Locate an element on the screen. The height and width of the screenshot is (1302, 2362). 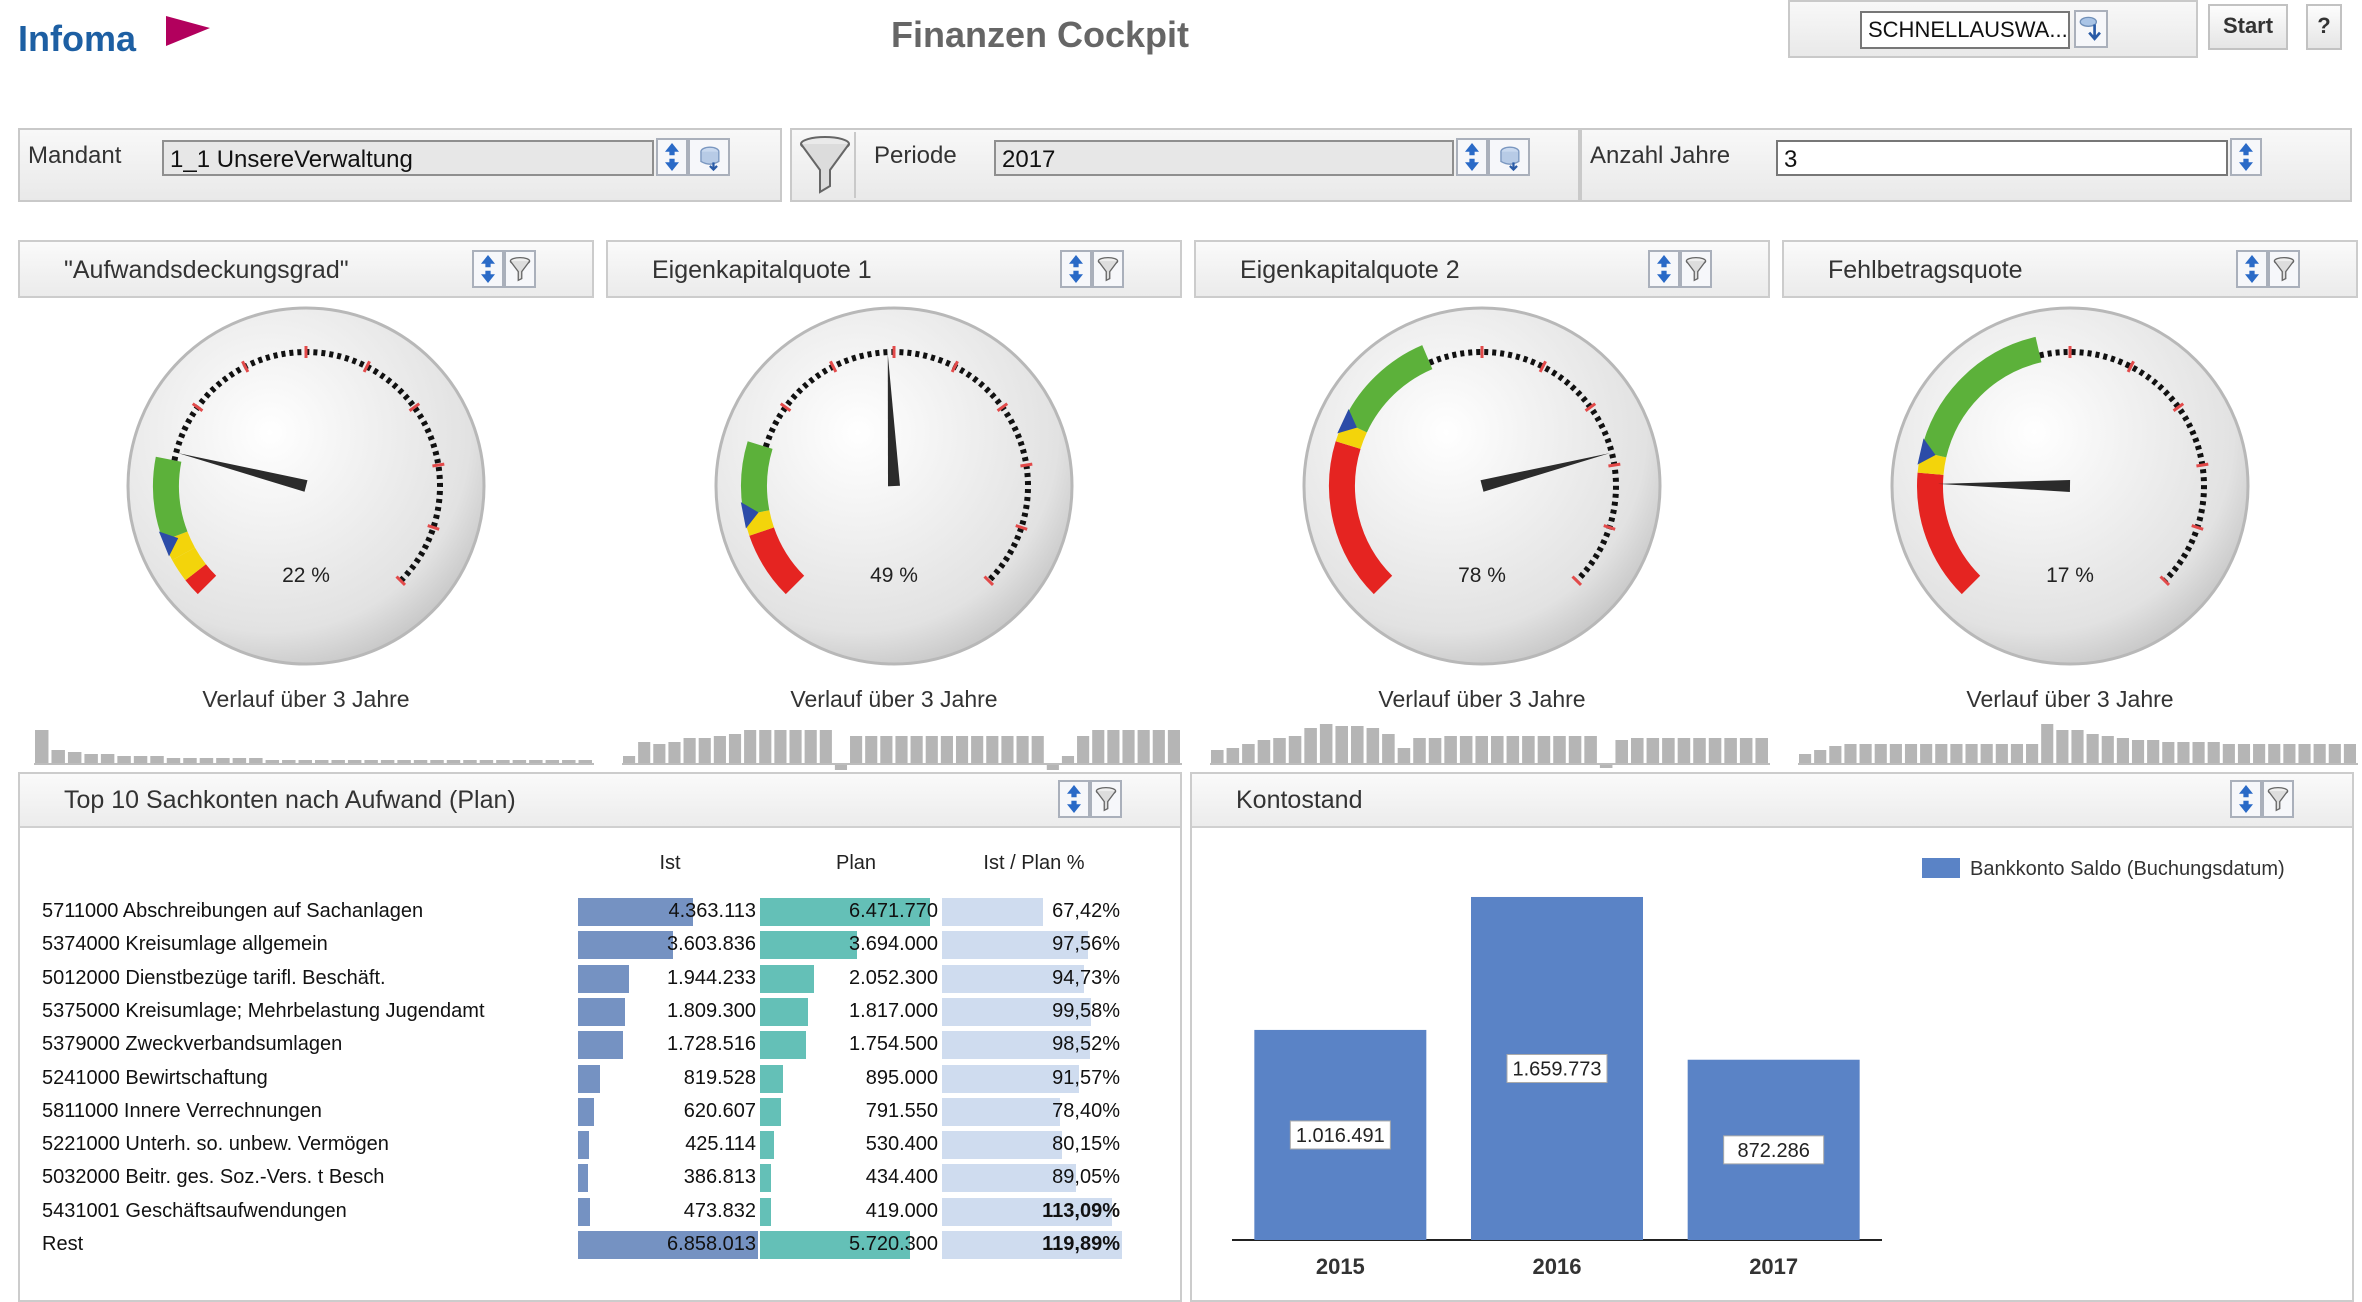
jahre-spinner is located at coordinates (2246, 157).